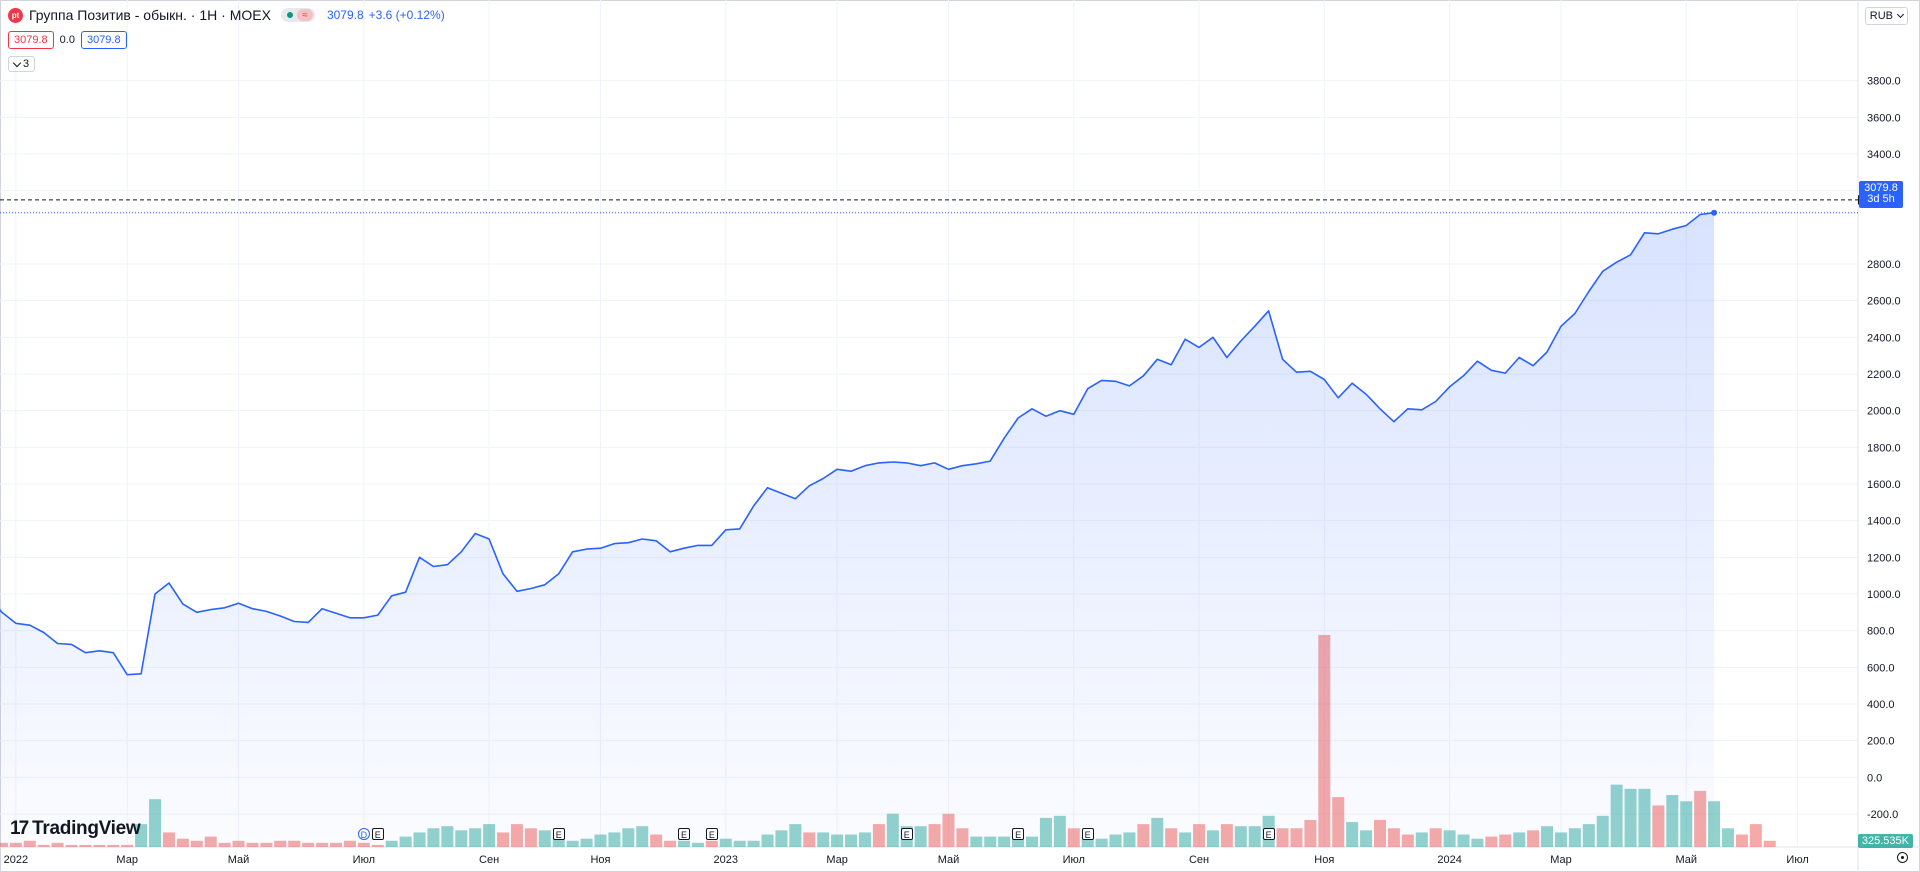  What do you see at coordinates (1884, 302) in the screenshot?
I see `y-tick-label: 2600.0` at bounding box center [1884, 302].